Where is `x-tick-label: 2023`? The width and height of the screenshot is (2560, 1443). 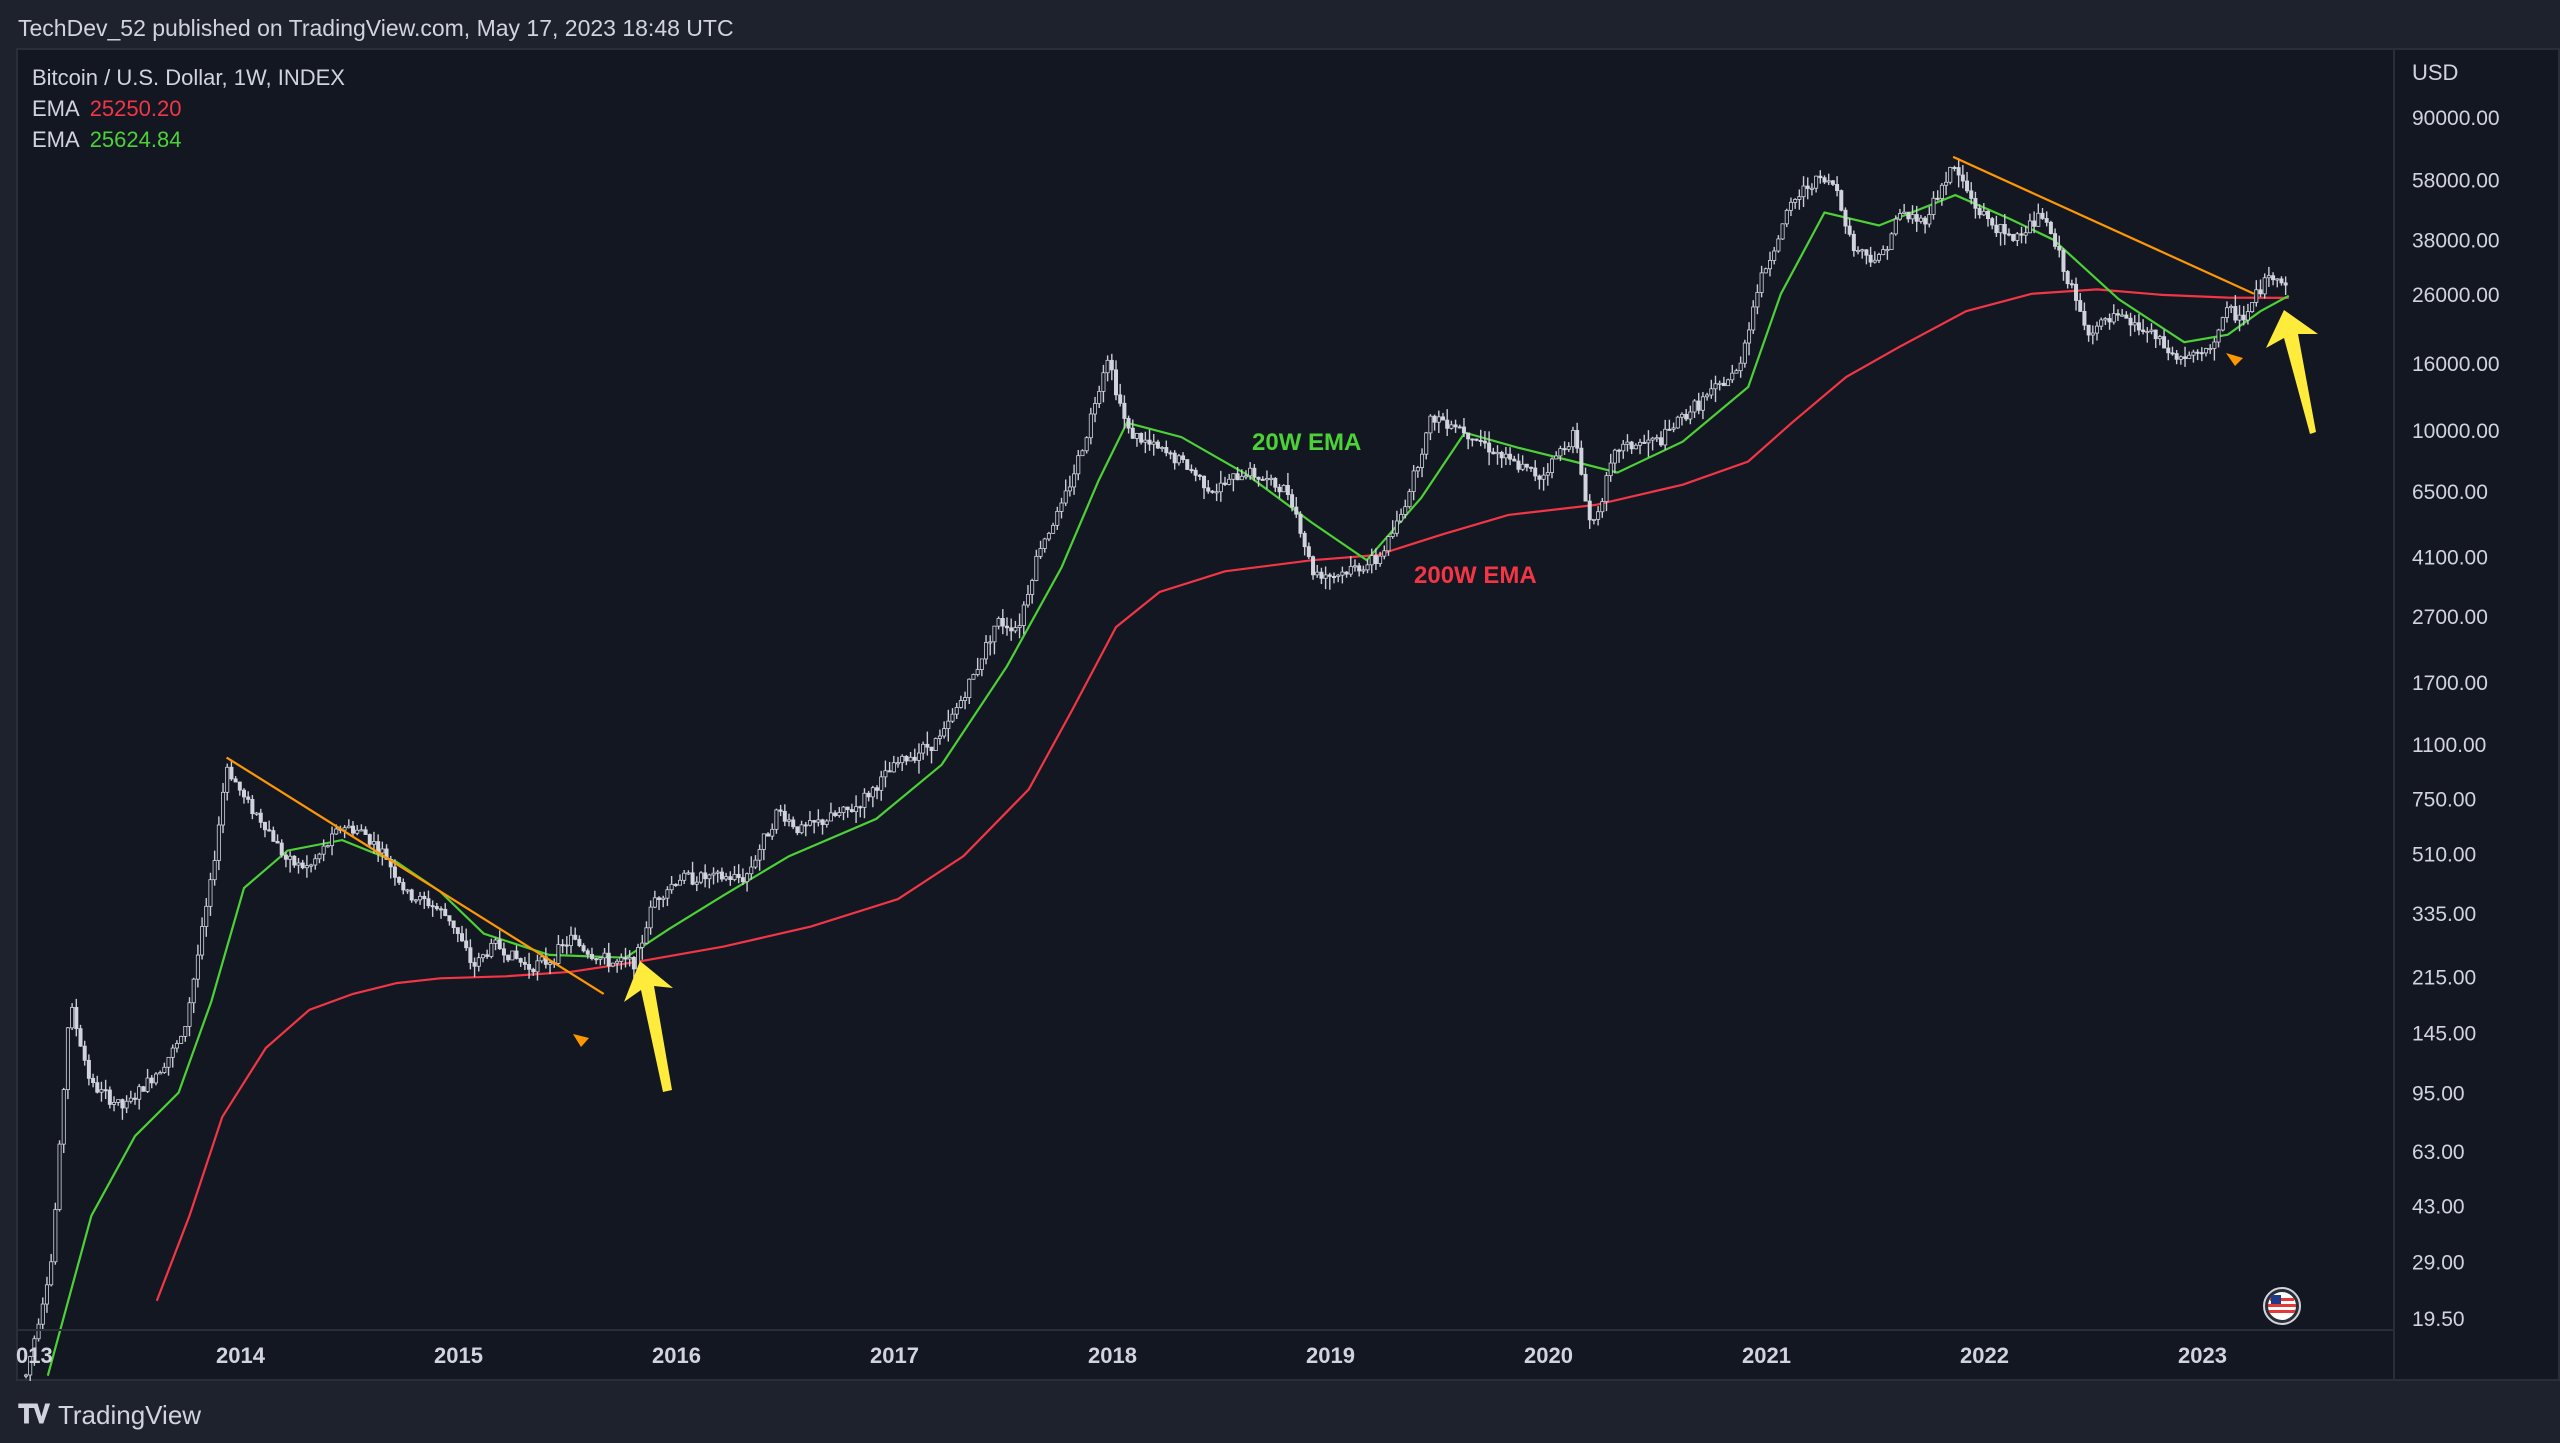
x-tick-label: 2023 is located at coordinates (2202, 1355).